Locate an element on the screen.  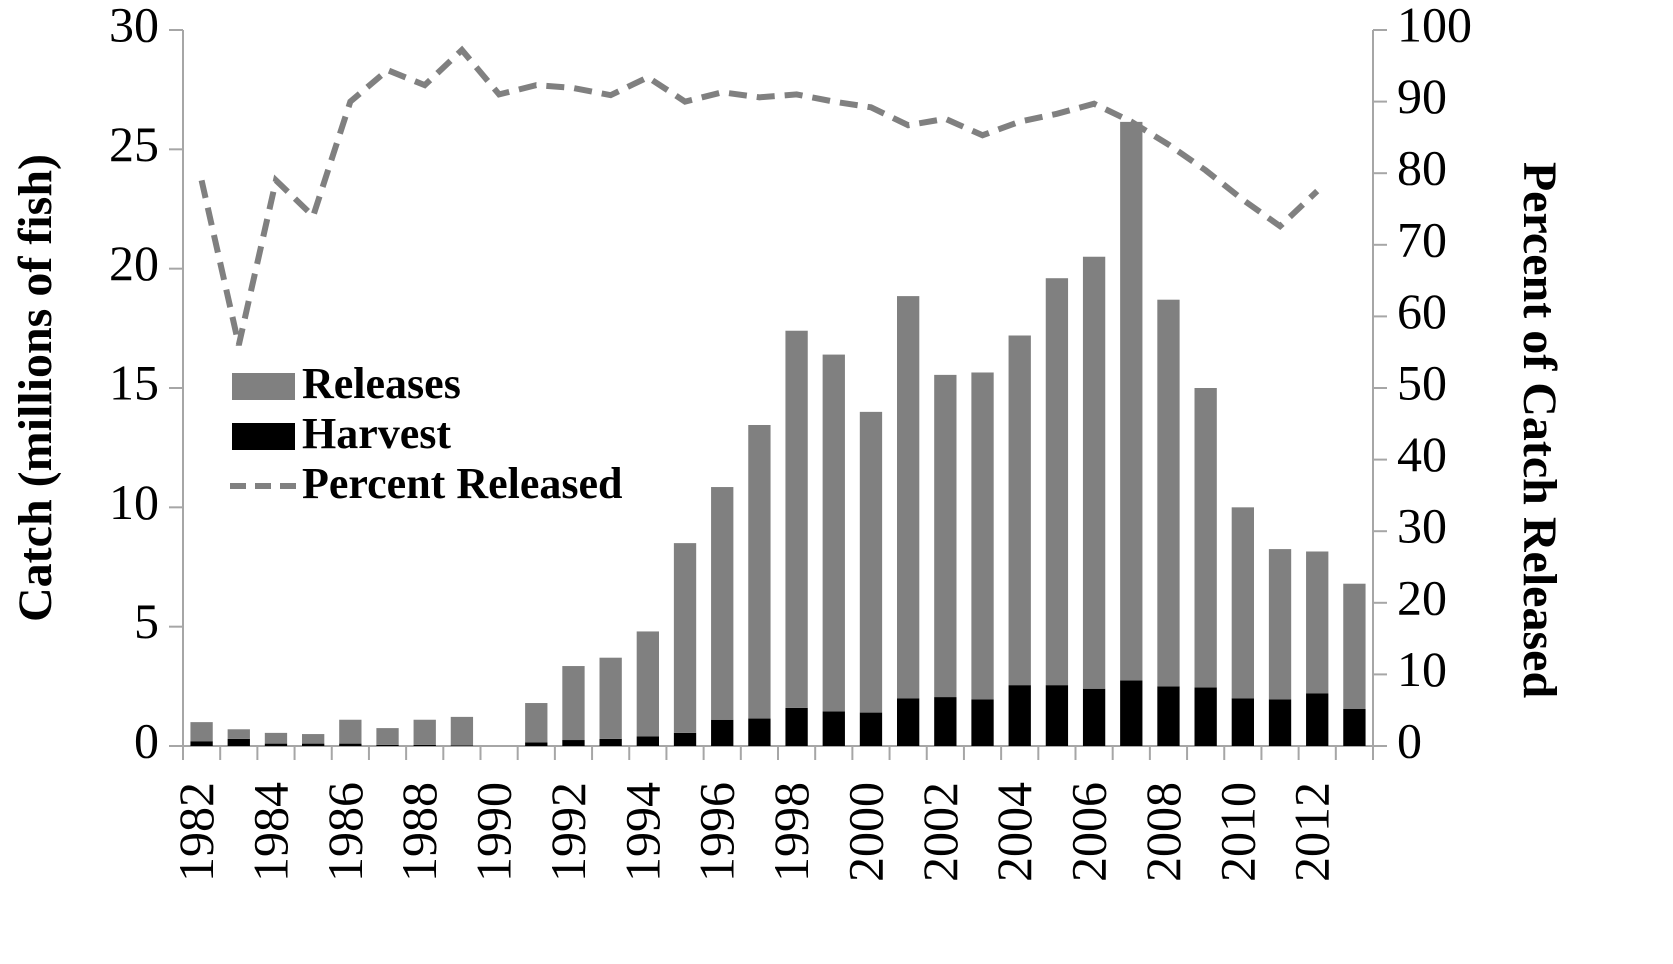
y2-tick-label: 50 is located at coordinates (1422, 382).